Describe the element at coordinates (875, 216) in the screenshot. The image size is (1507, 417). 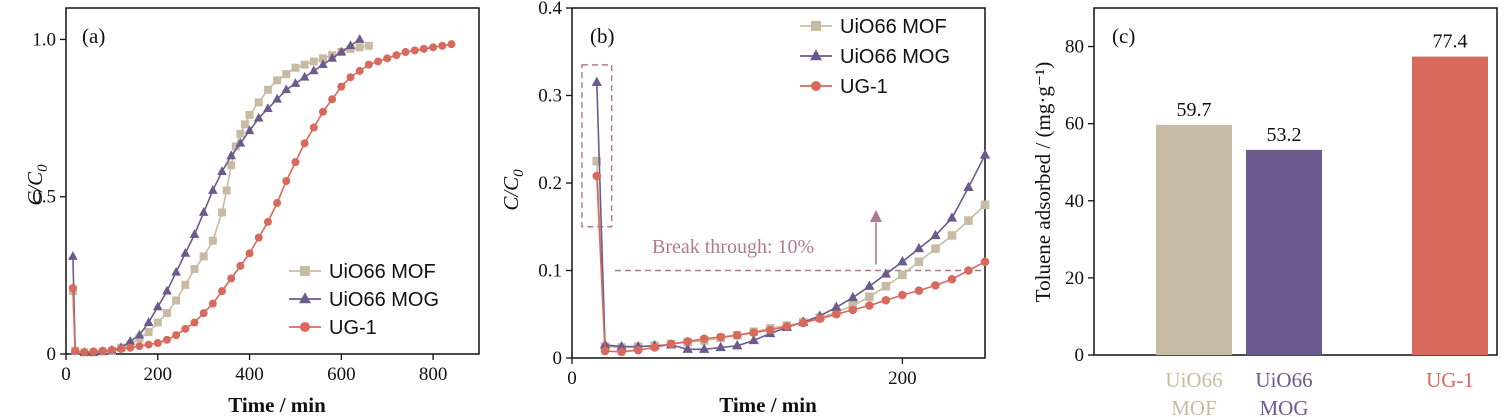
I see `panel-b-arrow-head` at that location.